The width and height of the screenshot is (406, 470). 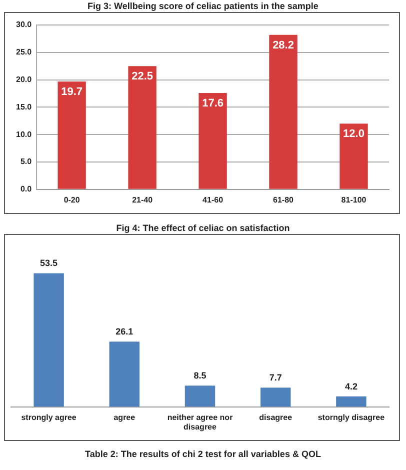 I want to click on y-tick-label: 10.0, so click(x=24, y=134).